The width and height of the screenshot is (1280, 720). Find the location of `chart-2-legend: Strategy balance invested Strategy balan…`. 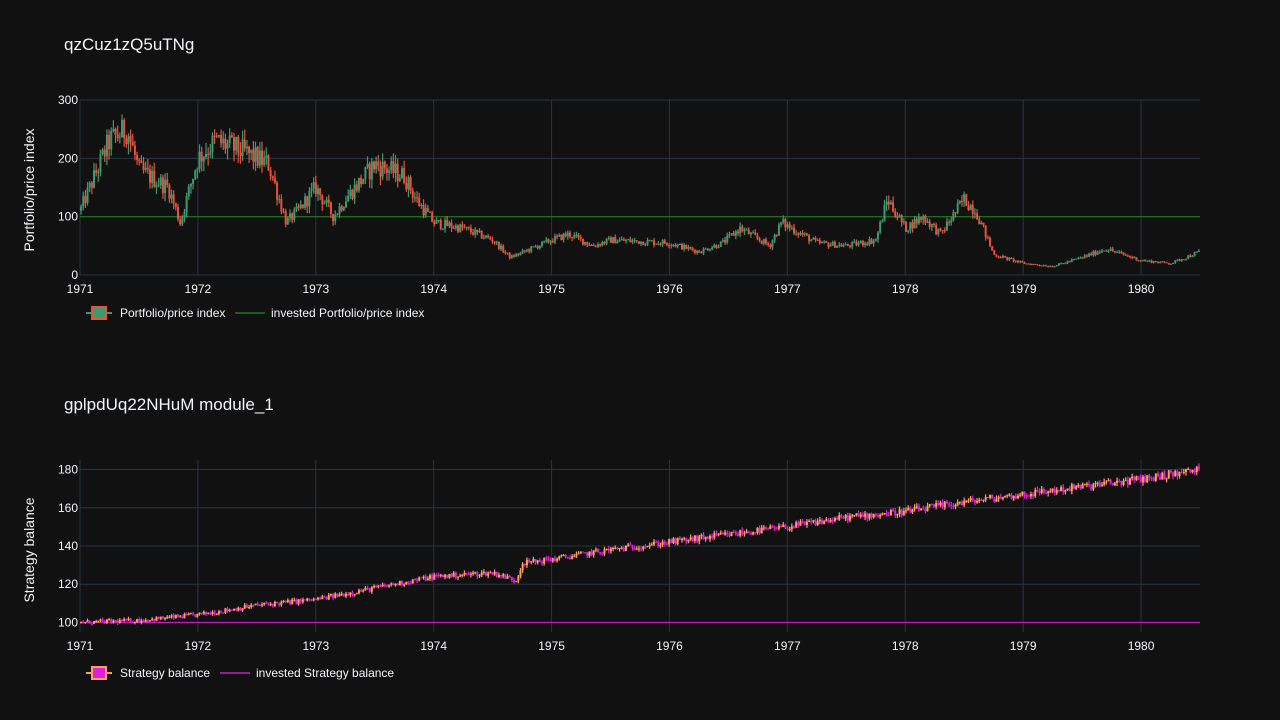

chart-2-legend: Strategy balance invested Strategy balan… is located at coordinates (240, 673).